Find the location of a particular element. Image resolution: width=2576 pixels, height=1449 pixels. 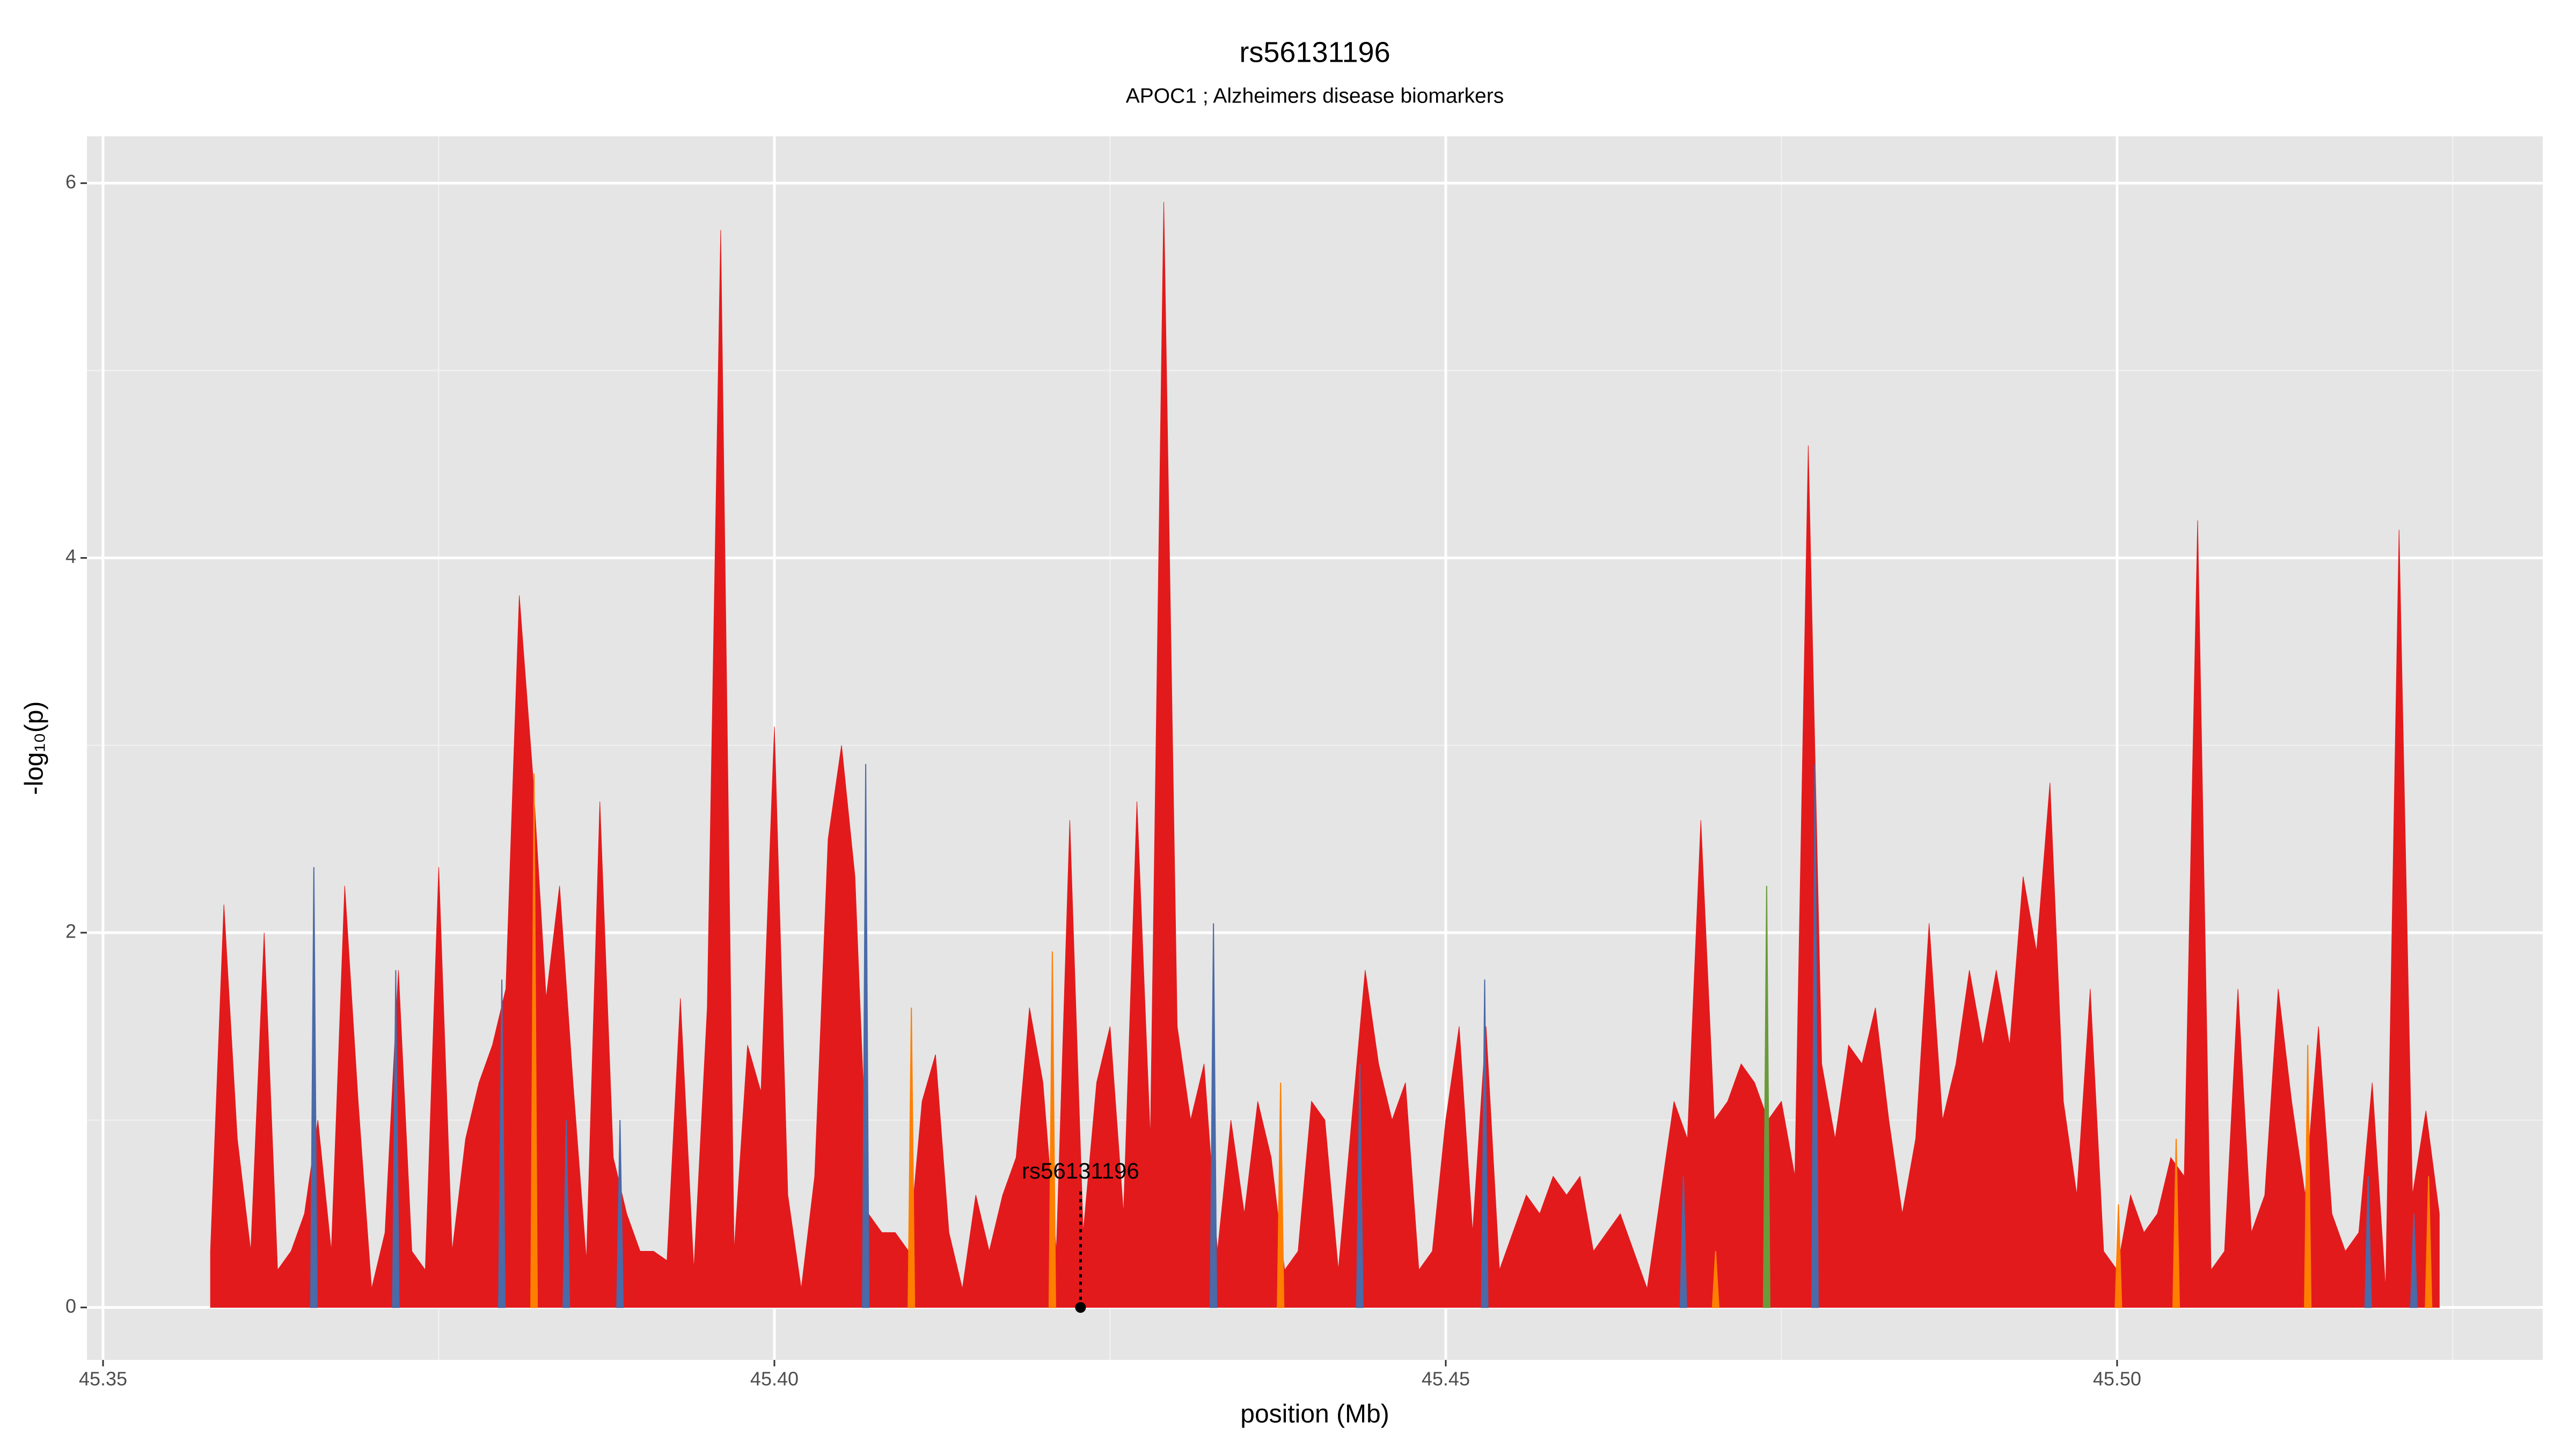

y-tick-label: 4 is located at coordinates (70, 556).